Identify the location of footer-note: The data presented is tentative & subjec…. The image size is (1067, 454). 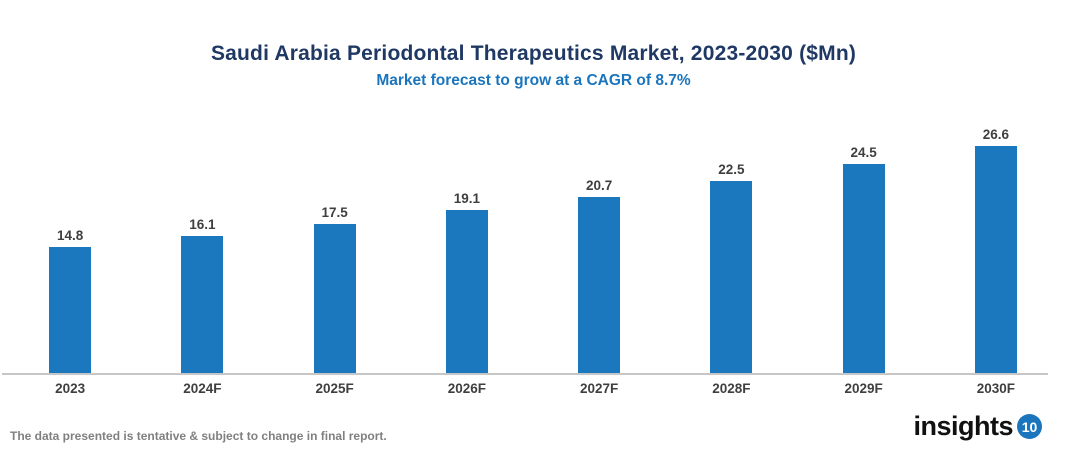
(198, 436).